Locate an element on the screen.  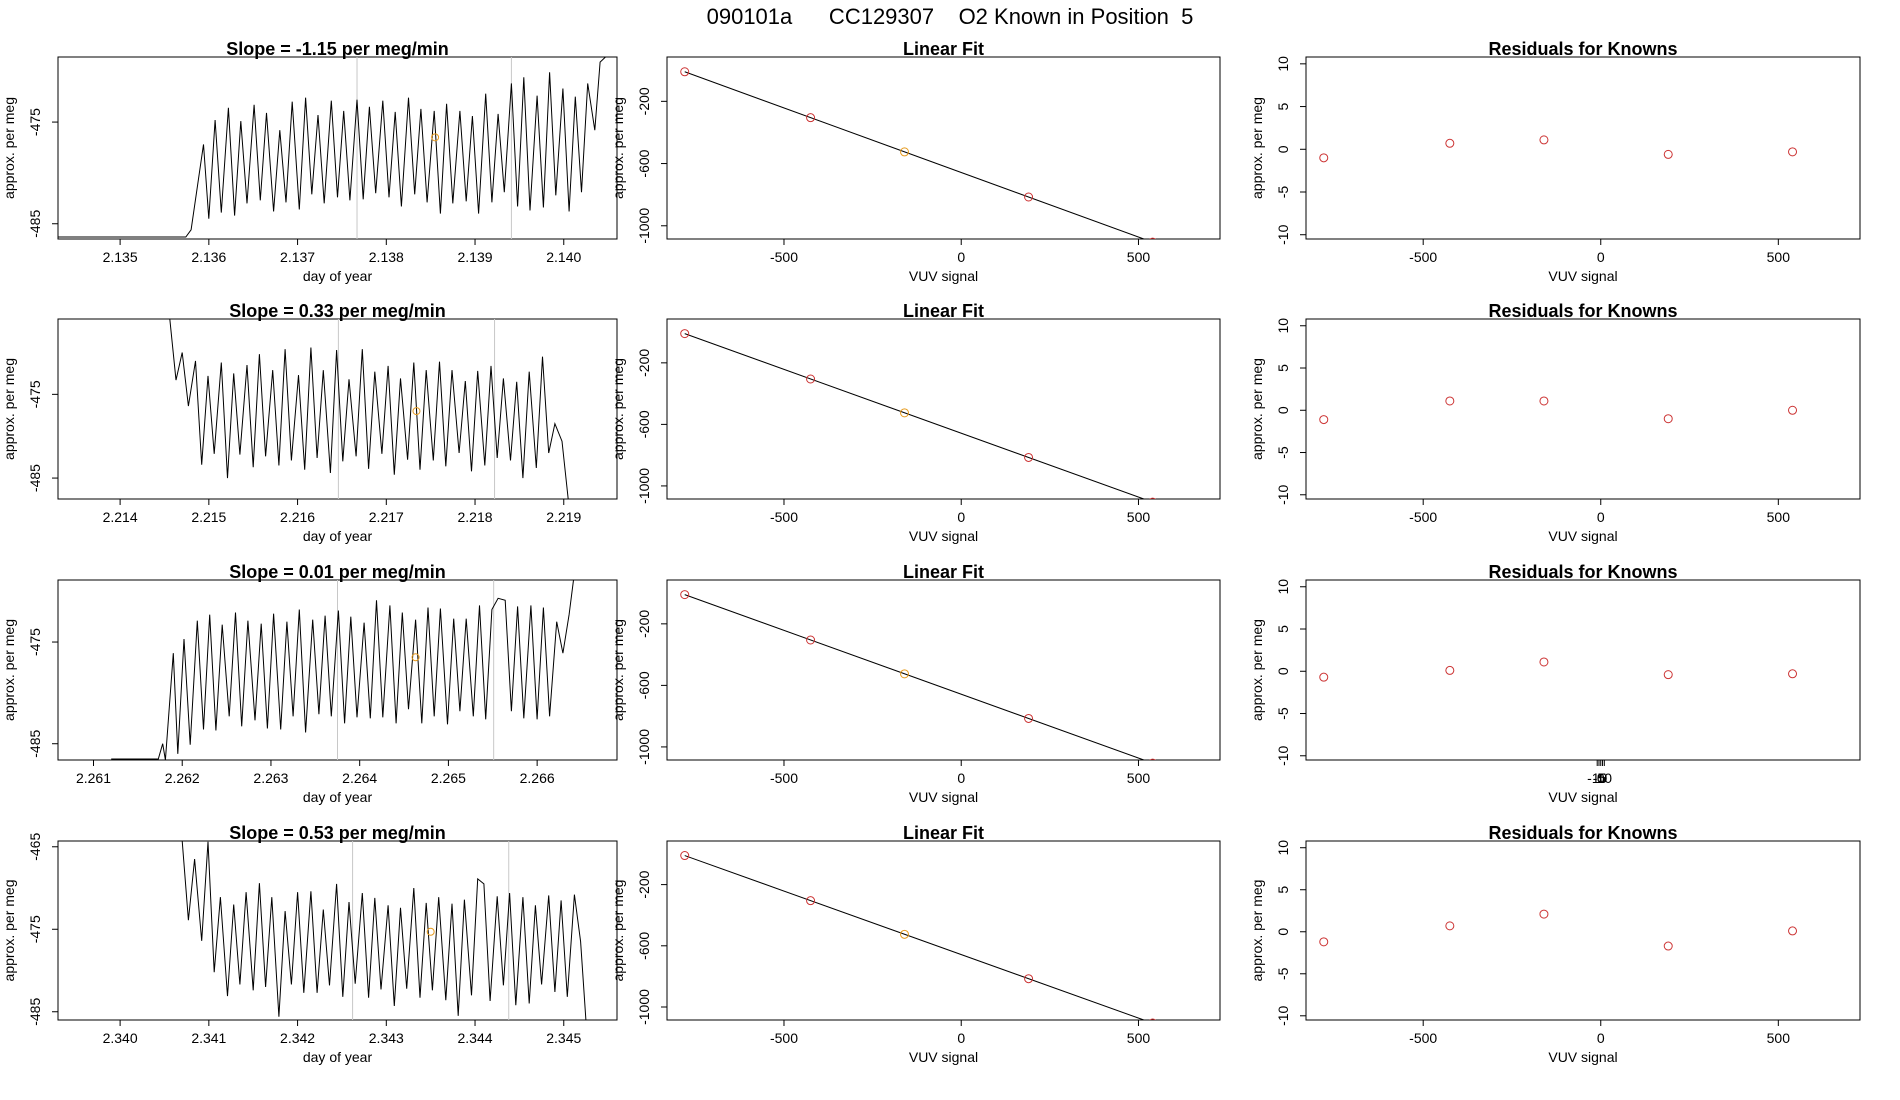
x-tick-label: -10 is located at coordinates (1597, 778).